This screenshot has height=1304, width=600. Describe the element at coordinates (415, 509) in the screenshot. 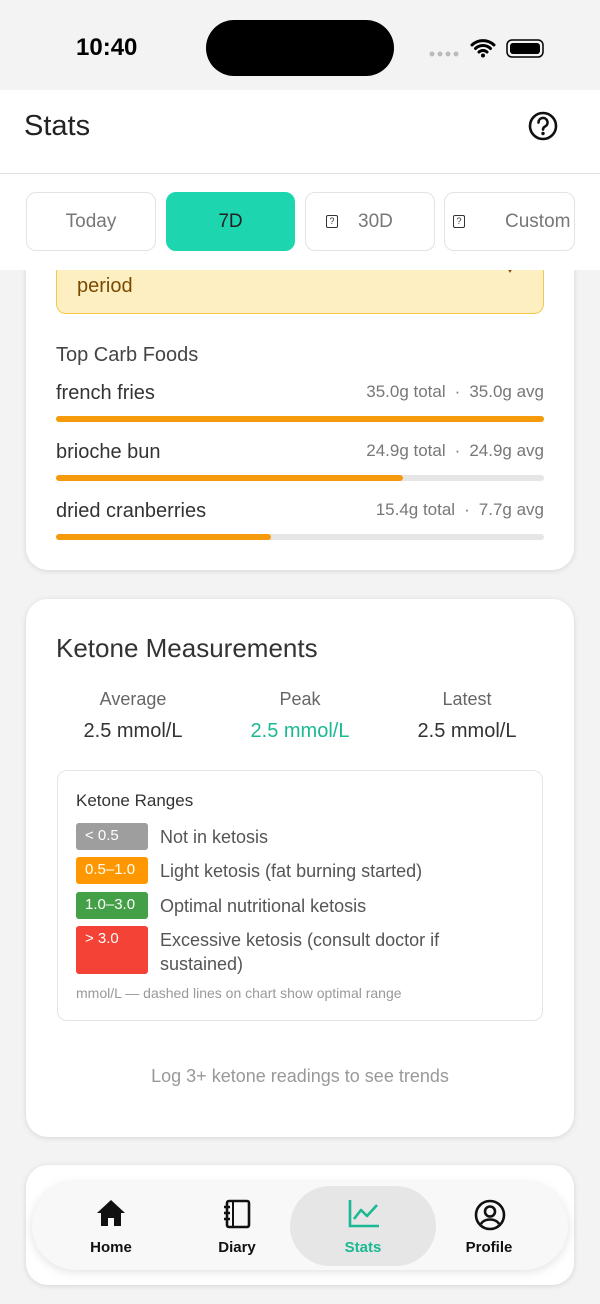

I see `total-label: 15.4g total` at that location.